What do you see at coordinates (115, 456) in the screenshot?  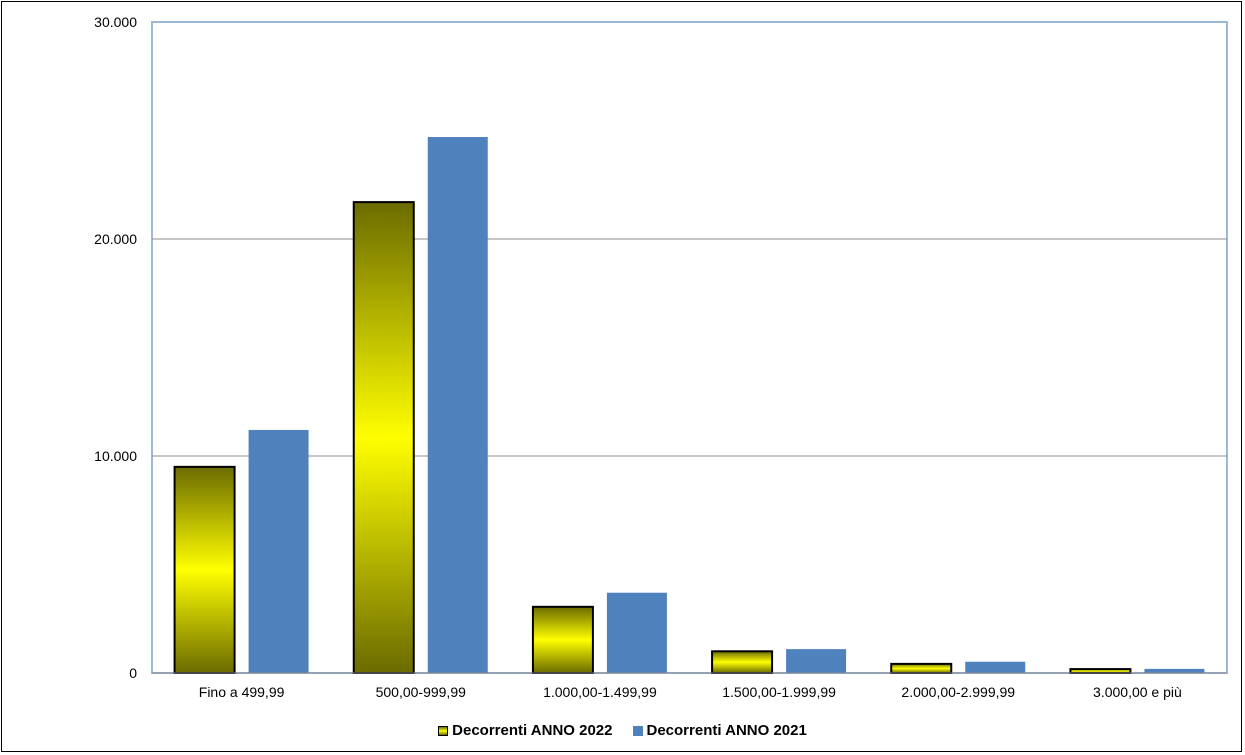 I see `y-tick-label: 10.000` at bounding box center [115, 456].